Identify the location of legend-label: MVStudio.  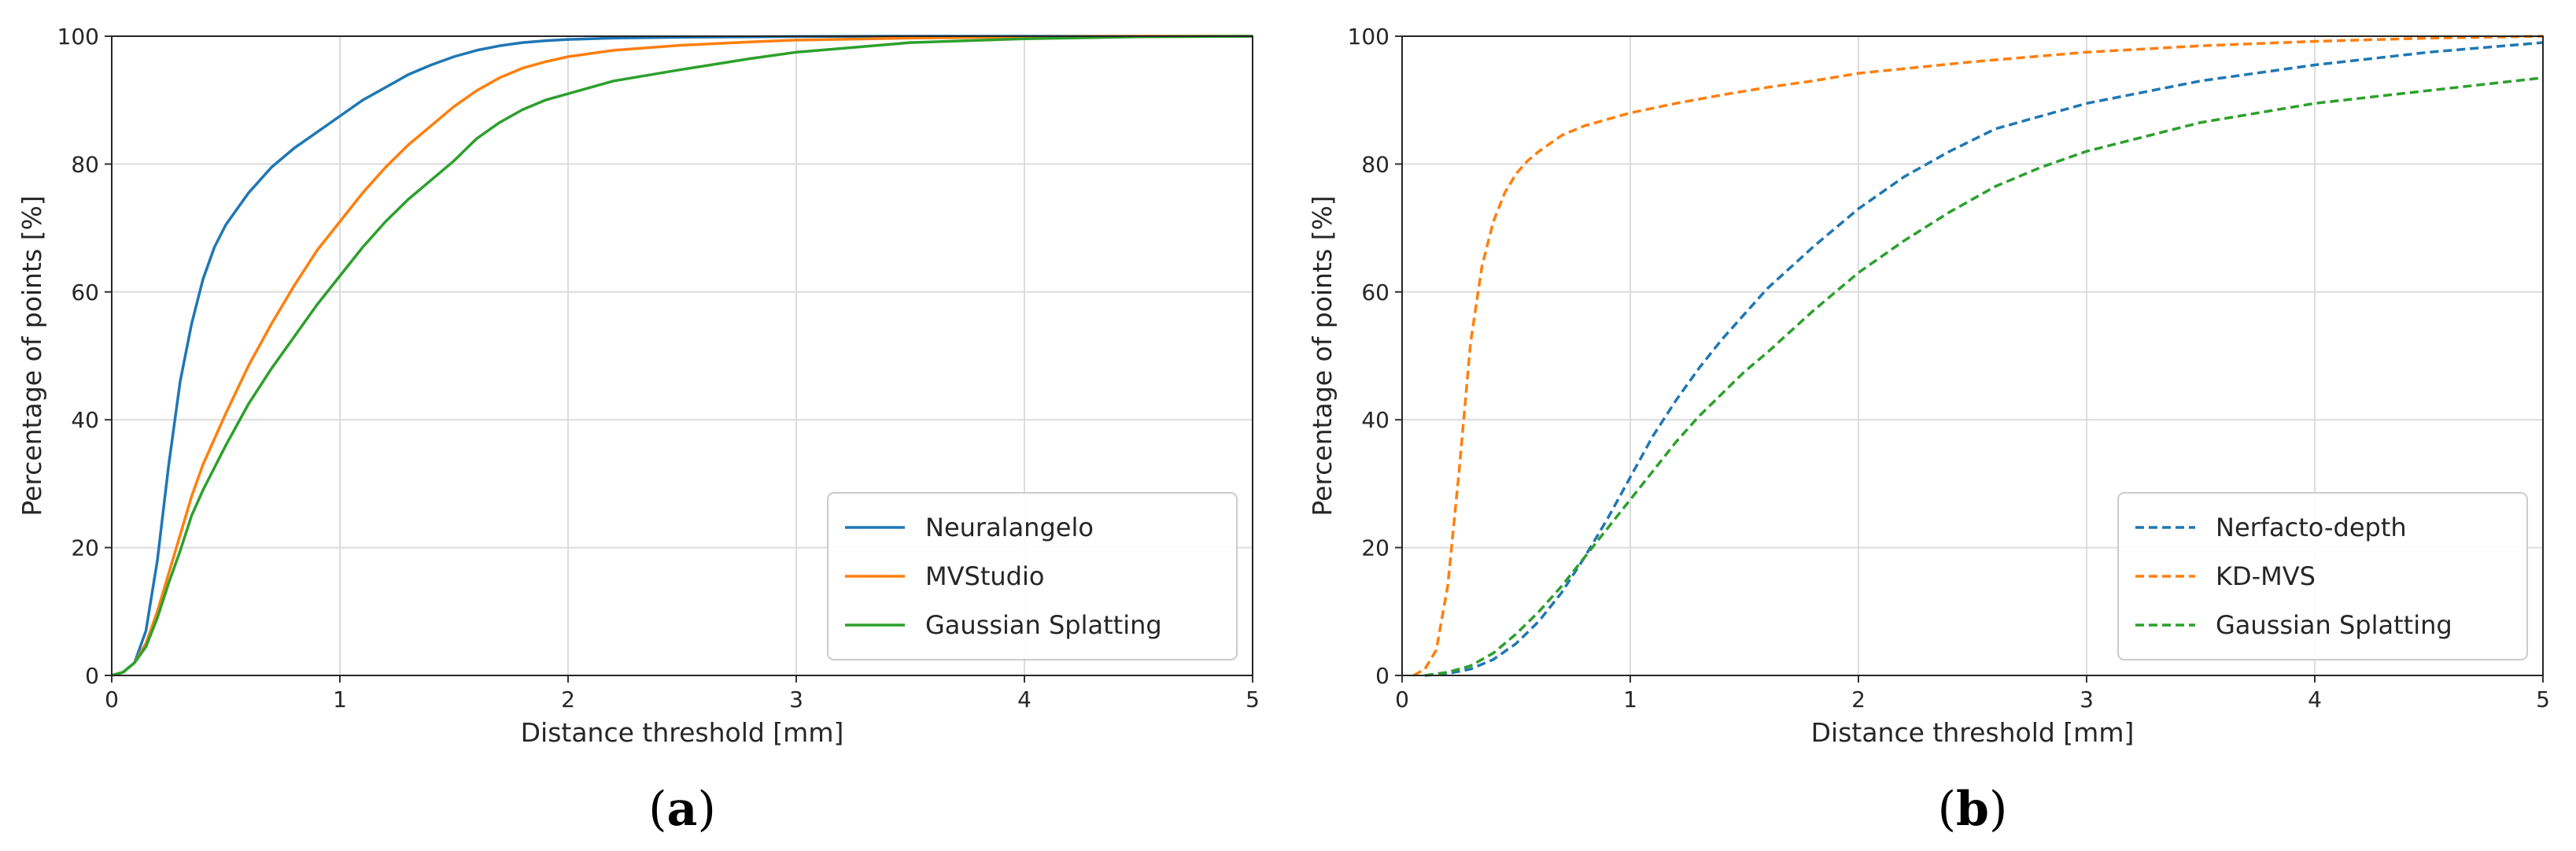
(984, 576).